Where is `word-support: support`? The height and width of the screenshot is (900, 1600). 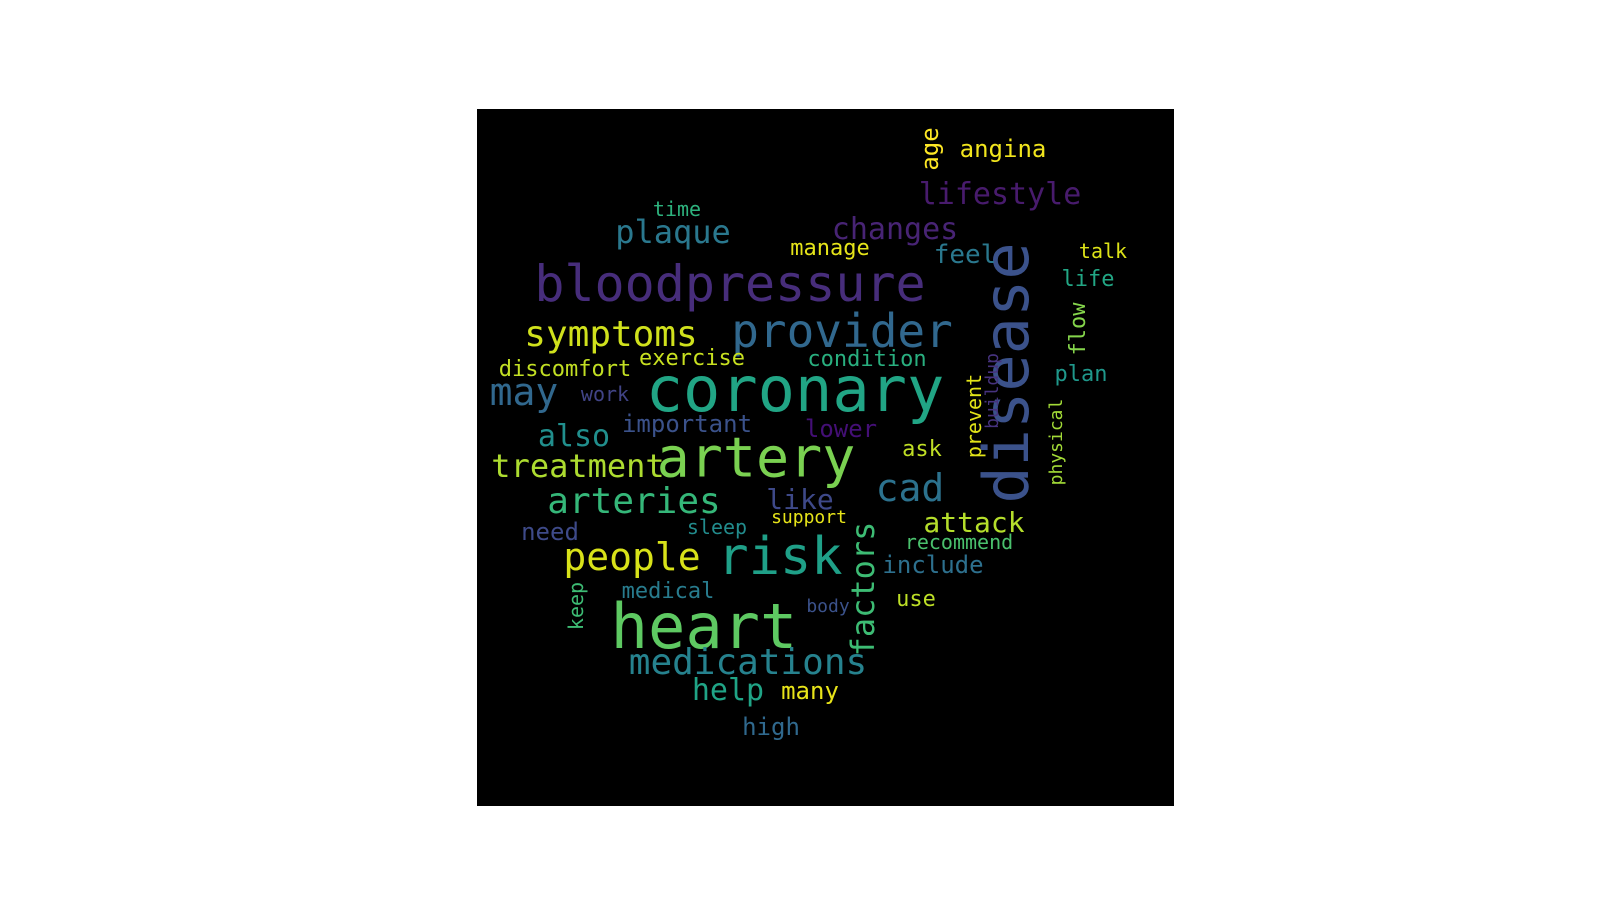 word-support: support is located at coordinates (809, 517).